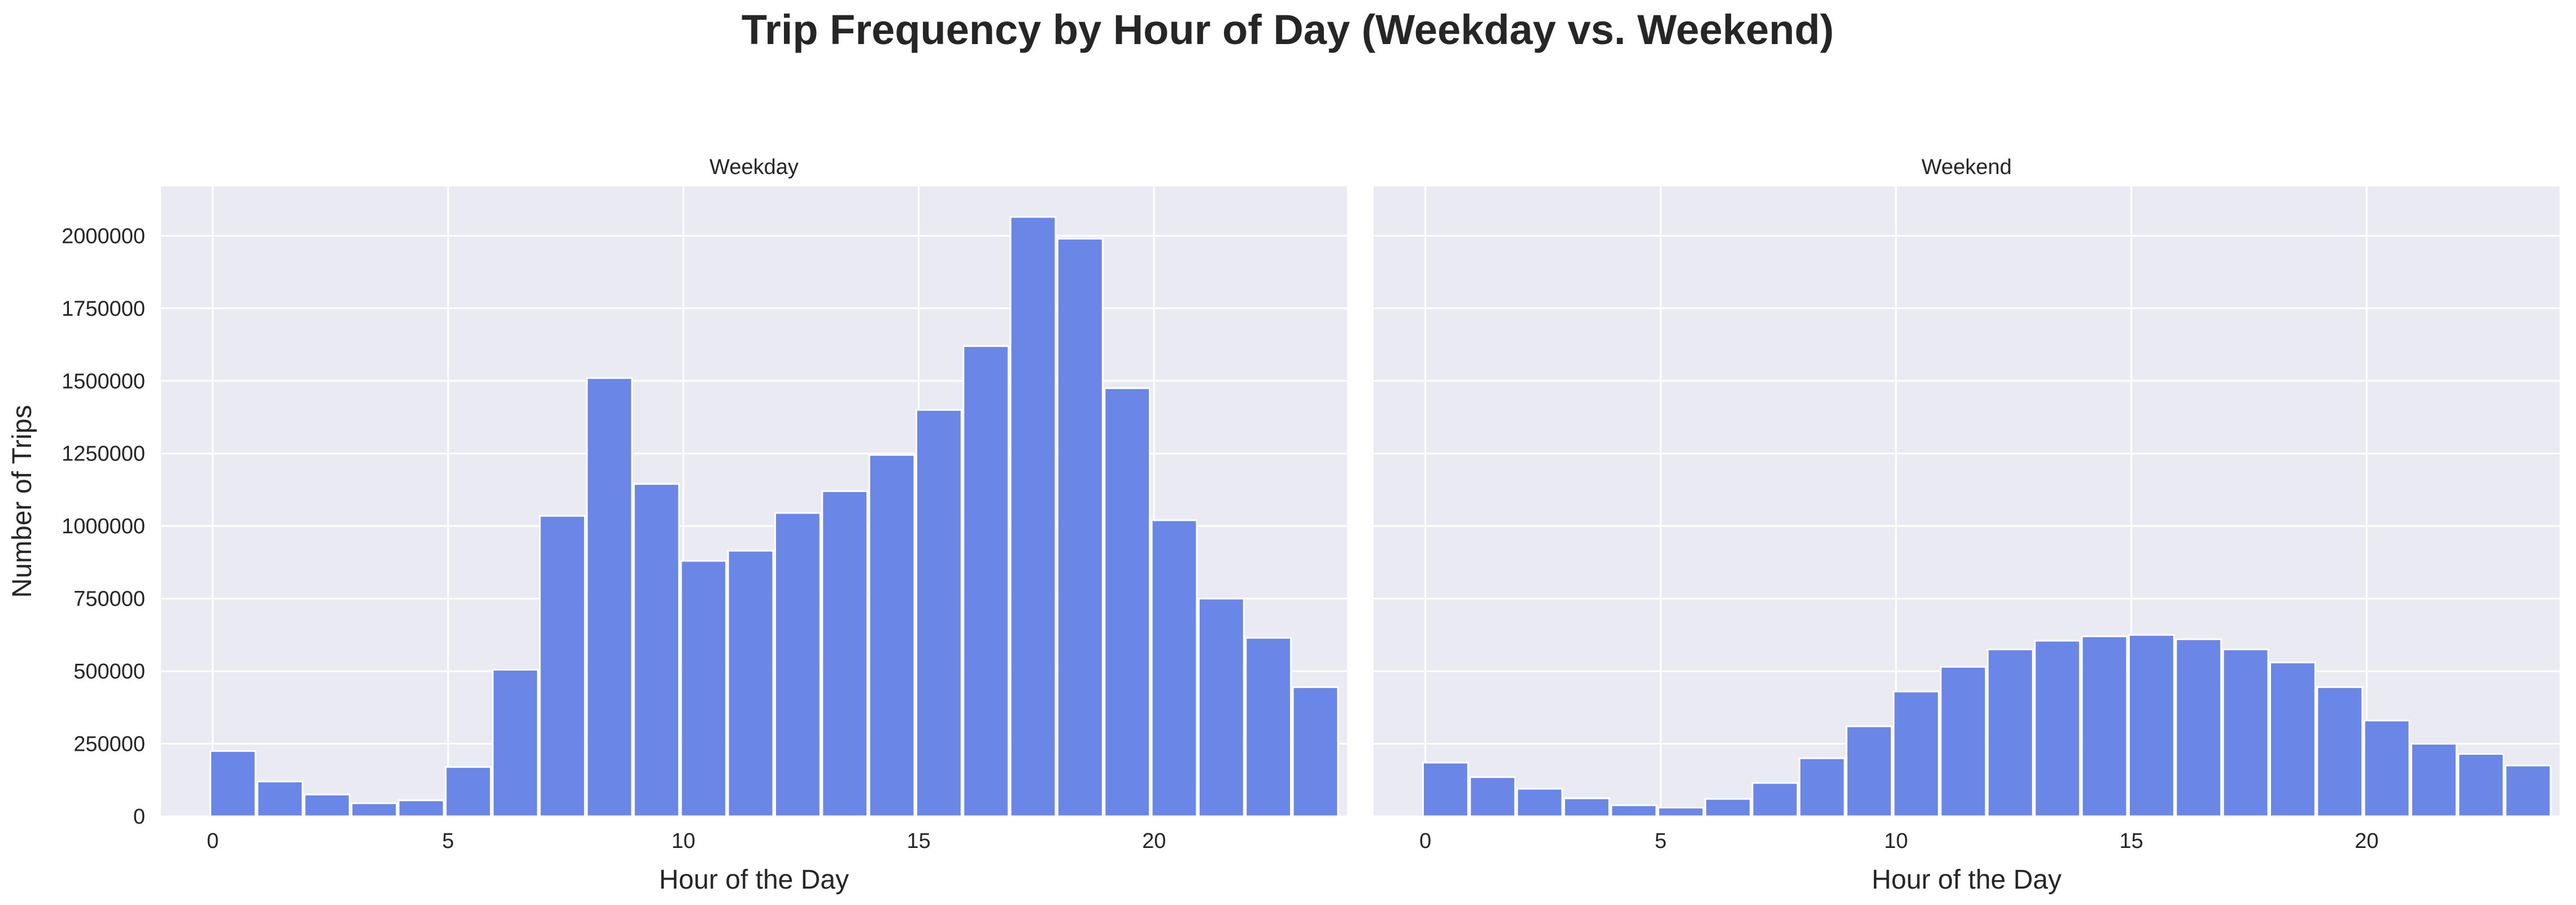  What do you see at coordinates (754, 167) in the screenshot?
I see `panel-title: Weekday` at bounding box center [754, 167].